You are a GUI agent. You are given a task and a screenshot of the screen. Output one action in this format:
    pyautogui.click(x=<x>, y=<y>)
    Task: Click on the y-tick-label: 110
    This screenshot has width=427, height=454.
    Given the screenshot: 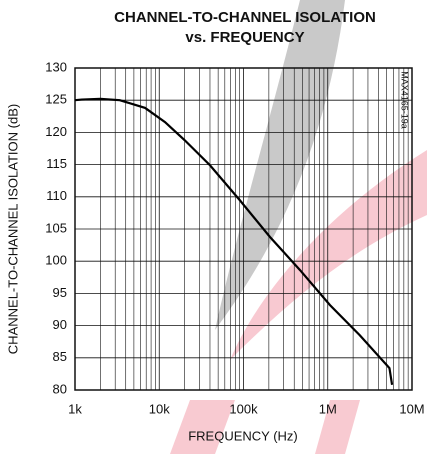 What is the action you would take?
    pyautogui.click(x=56, y=195)
    